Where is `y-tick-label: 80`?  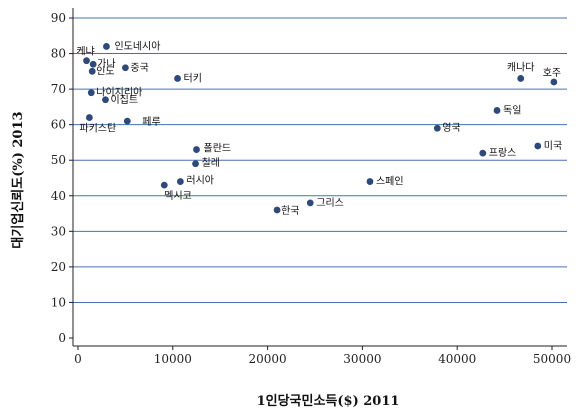
y-tick-label: 80 is located at coordinates (58, 54).